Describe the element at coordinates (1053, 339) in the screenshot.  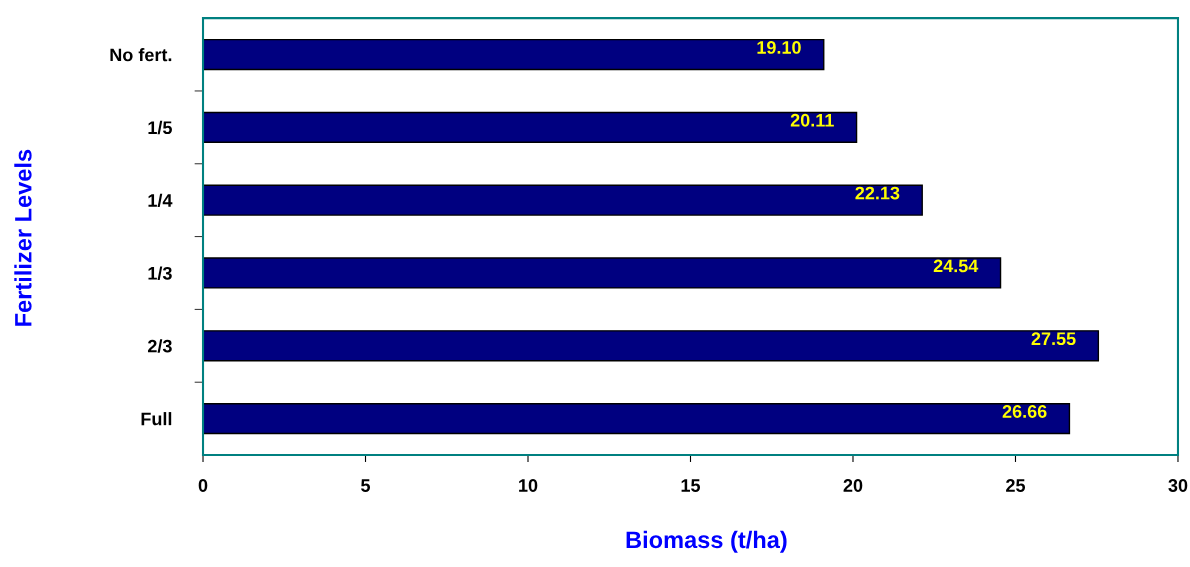
I see `data-label: 27.55` at that location.